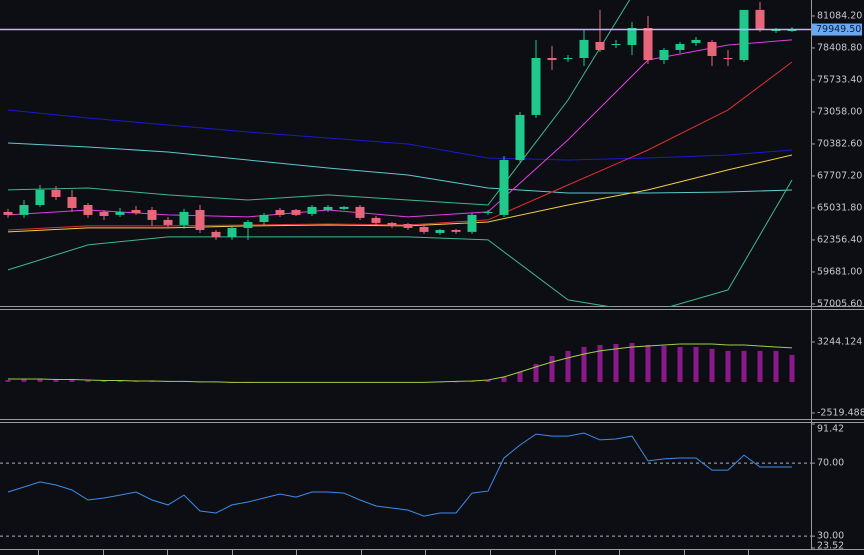 This screenshot has height=555, width=864. What do you see at coordinates (839, 79) in the screenshot?
I see `y-tick-label: 75733.40` at bounding box center [839, 79].